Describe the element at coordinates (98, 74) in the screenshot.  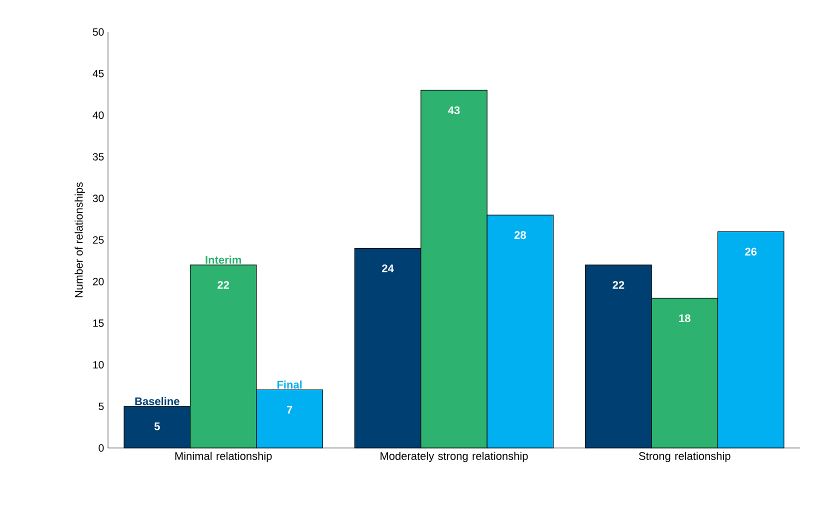
I see `y-tick-label: 45` at that location.